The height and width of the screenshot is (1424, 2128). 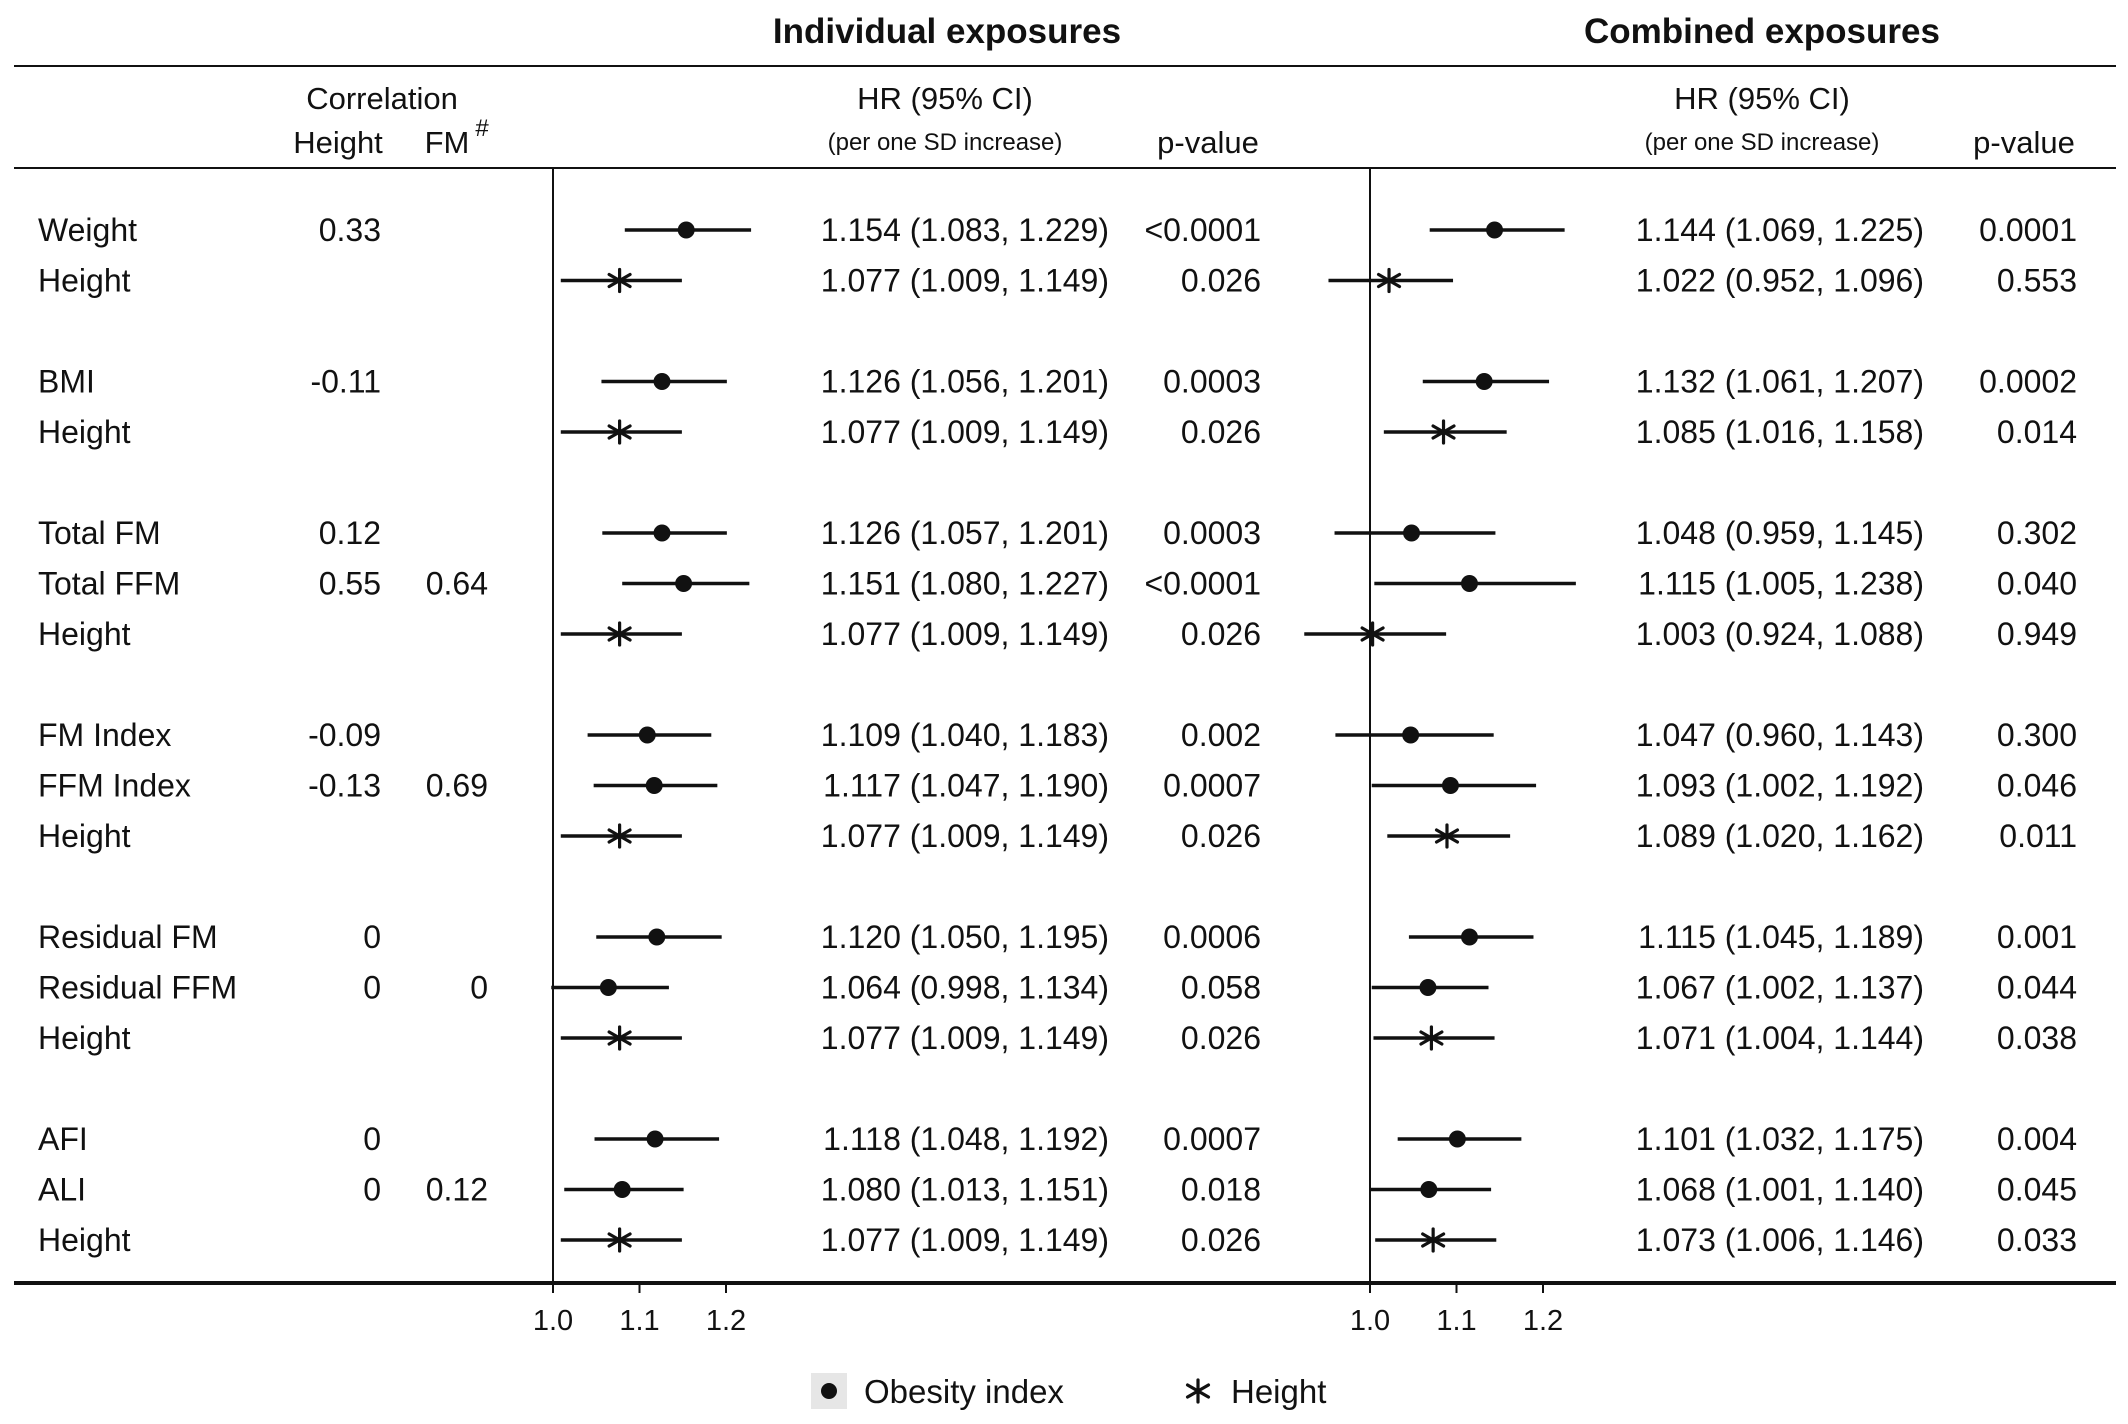 I want to click on comb-hr-text: 1.085 (1.016, 1.158), so click(x=1780, y=432).